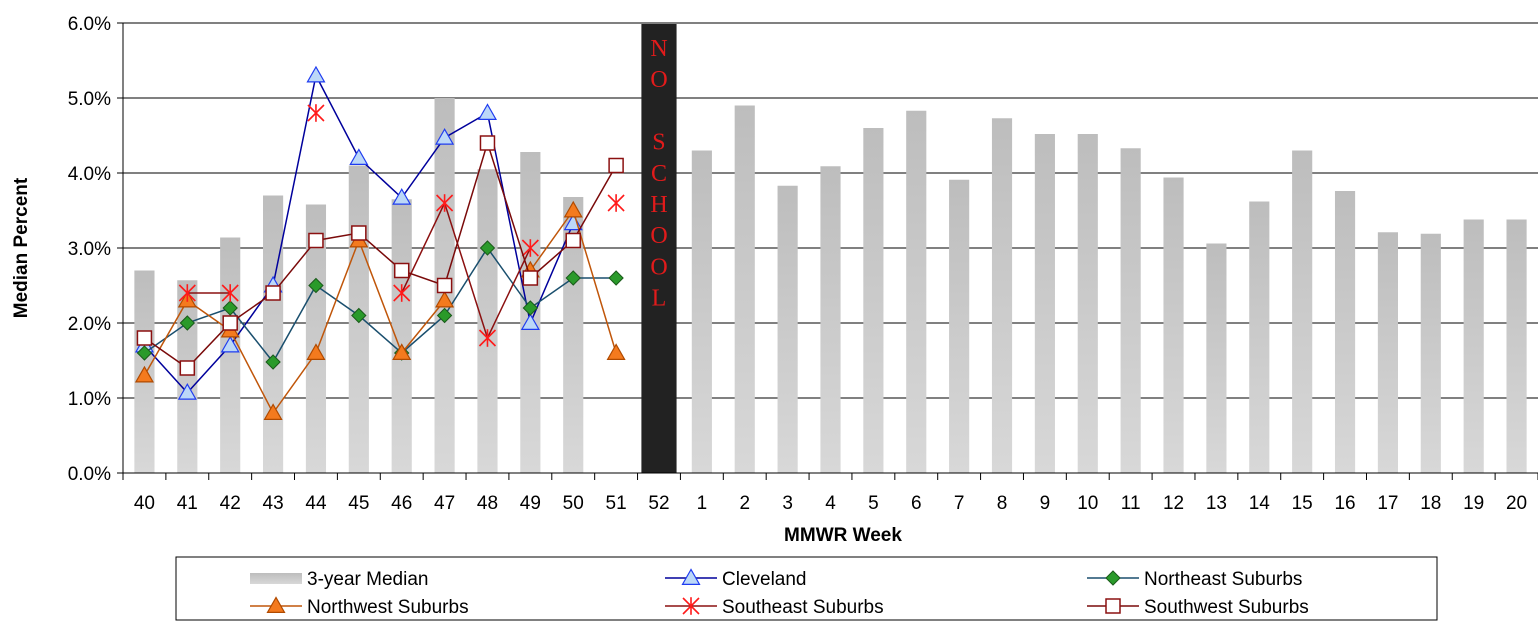  What do you see at coordinates (1131, 503) in the screenshot?
I see `x-tick-label: 11` at bounding box center [1131, 503].